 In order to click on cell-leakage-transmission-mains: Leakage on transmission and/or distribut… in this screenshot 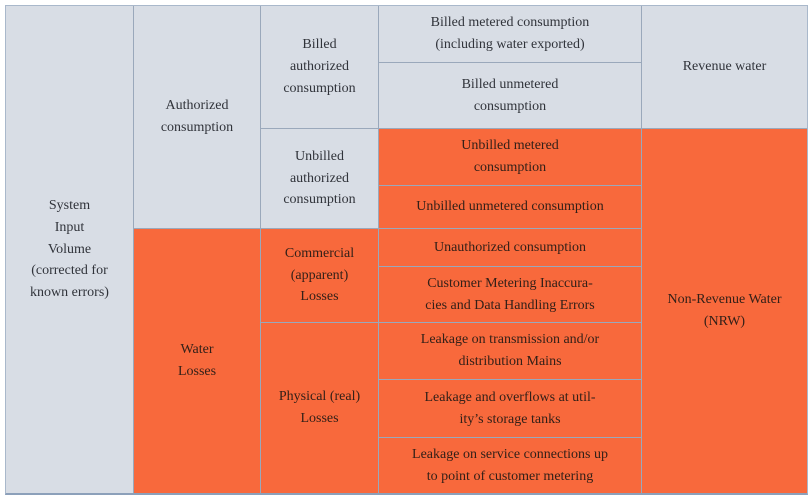, I will do `click(510, 351)`.